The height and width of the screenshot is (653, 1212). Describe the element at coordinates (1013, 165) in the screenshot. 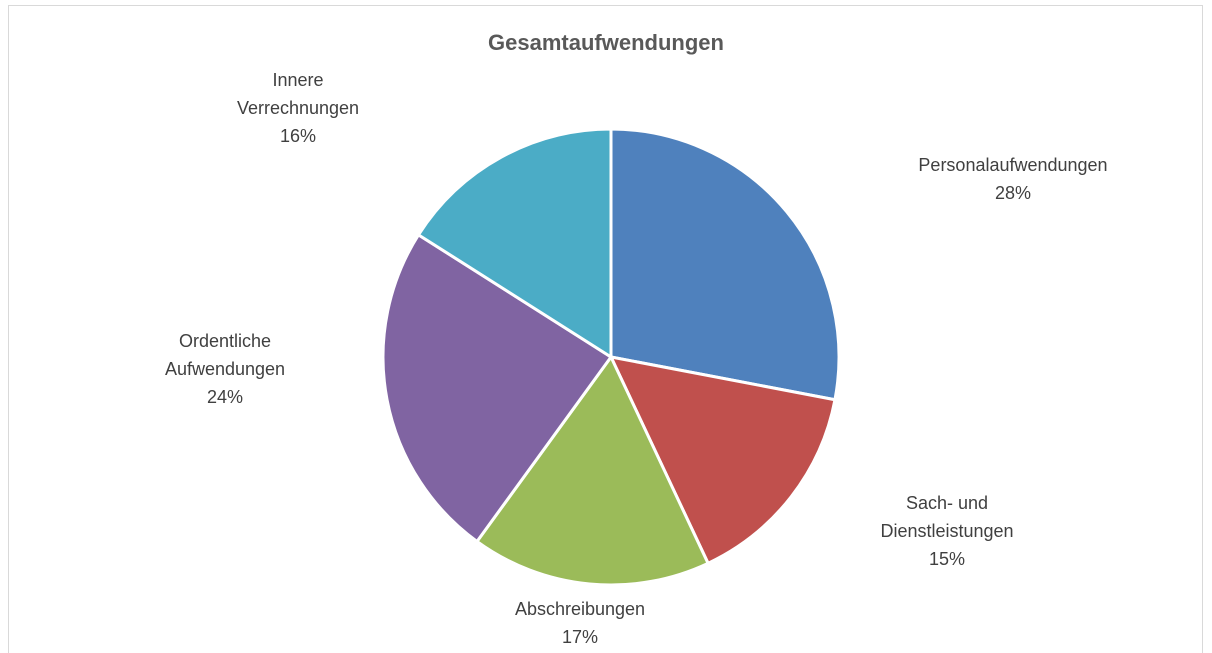

I see `category-label: Personalaufwendungen` at that location.